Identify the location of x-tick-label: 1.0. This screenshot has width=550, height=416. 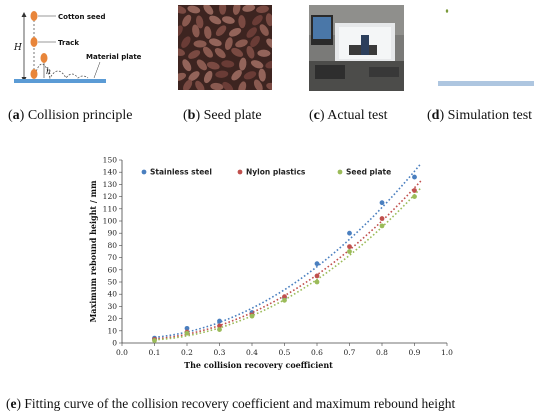
(447, 352).